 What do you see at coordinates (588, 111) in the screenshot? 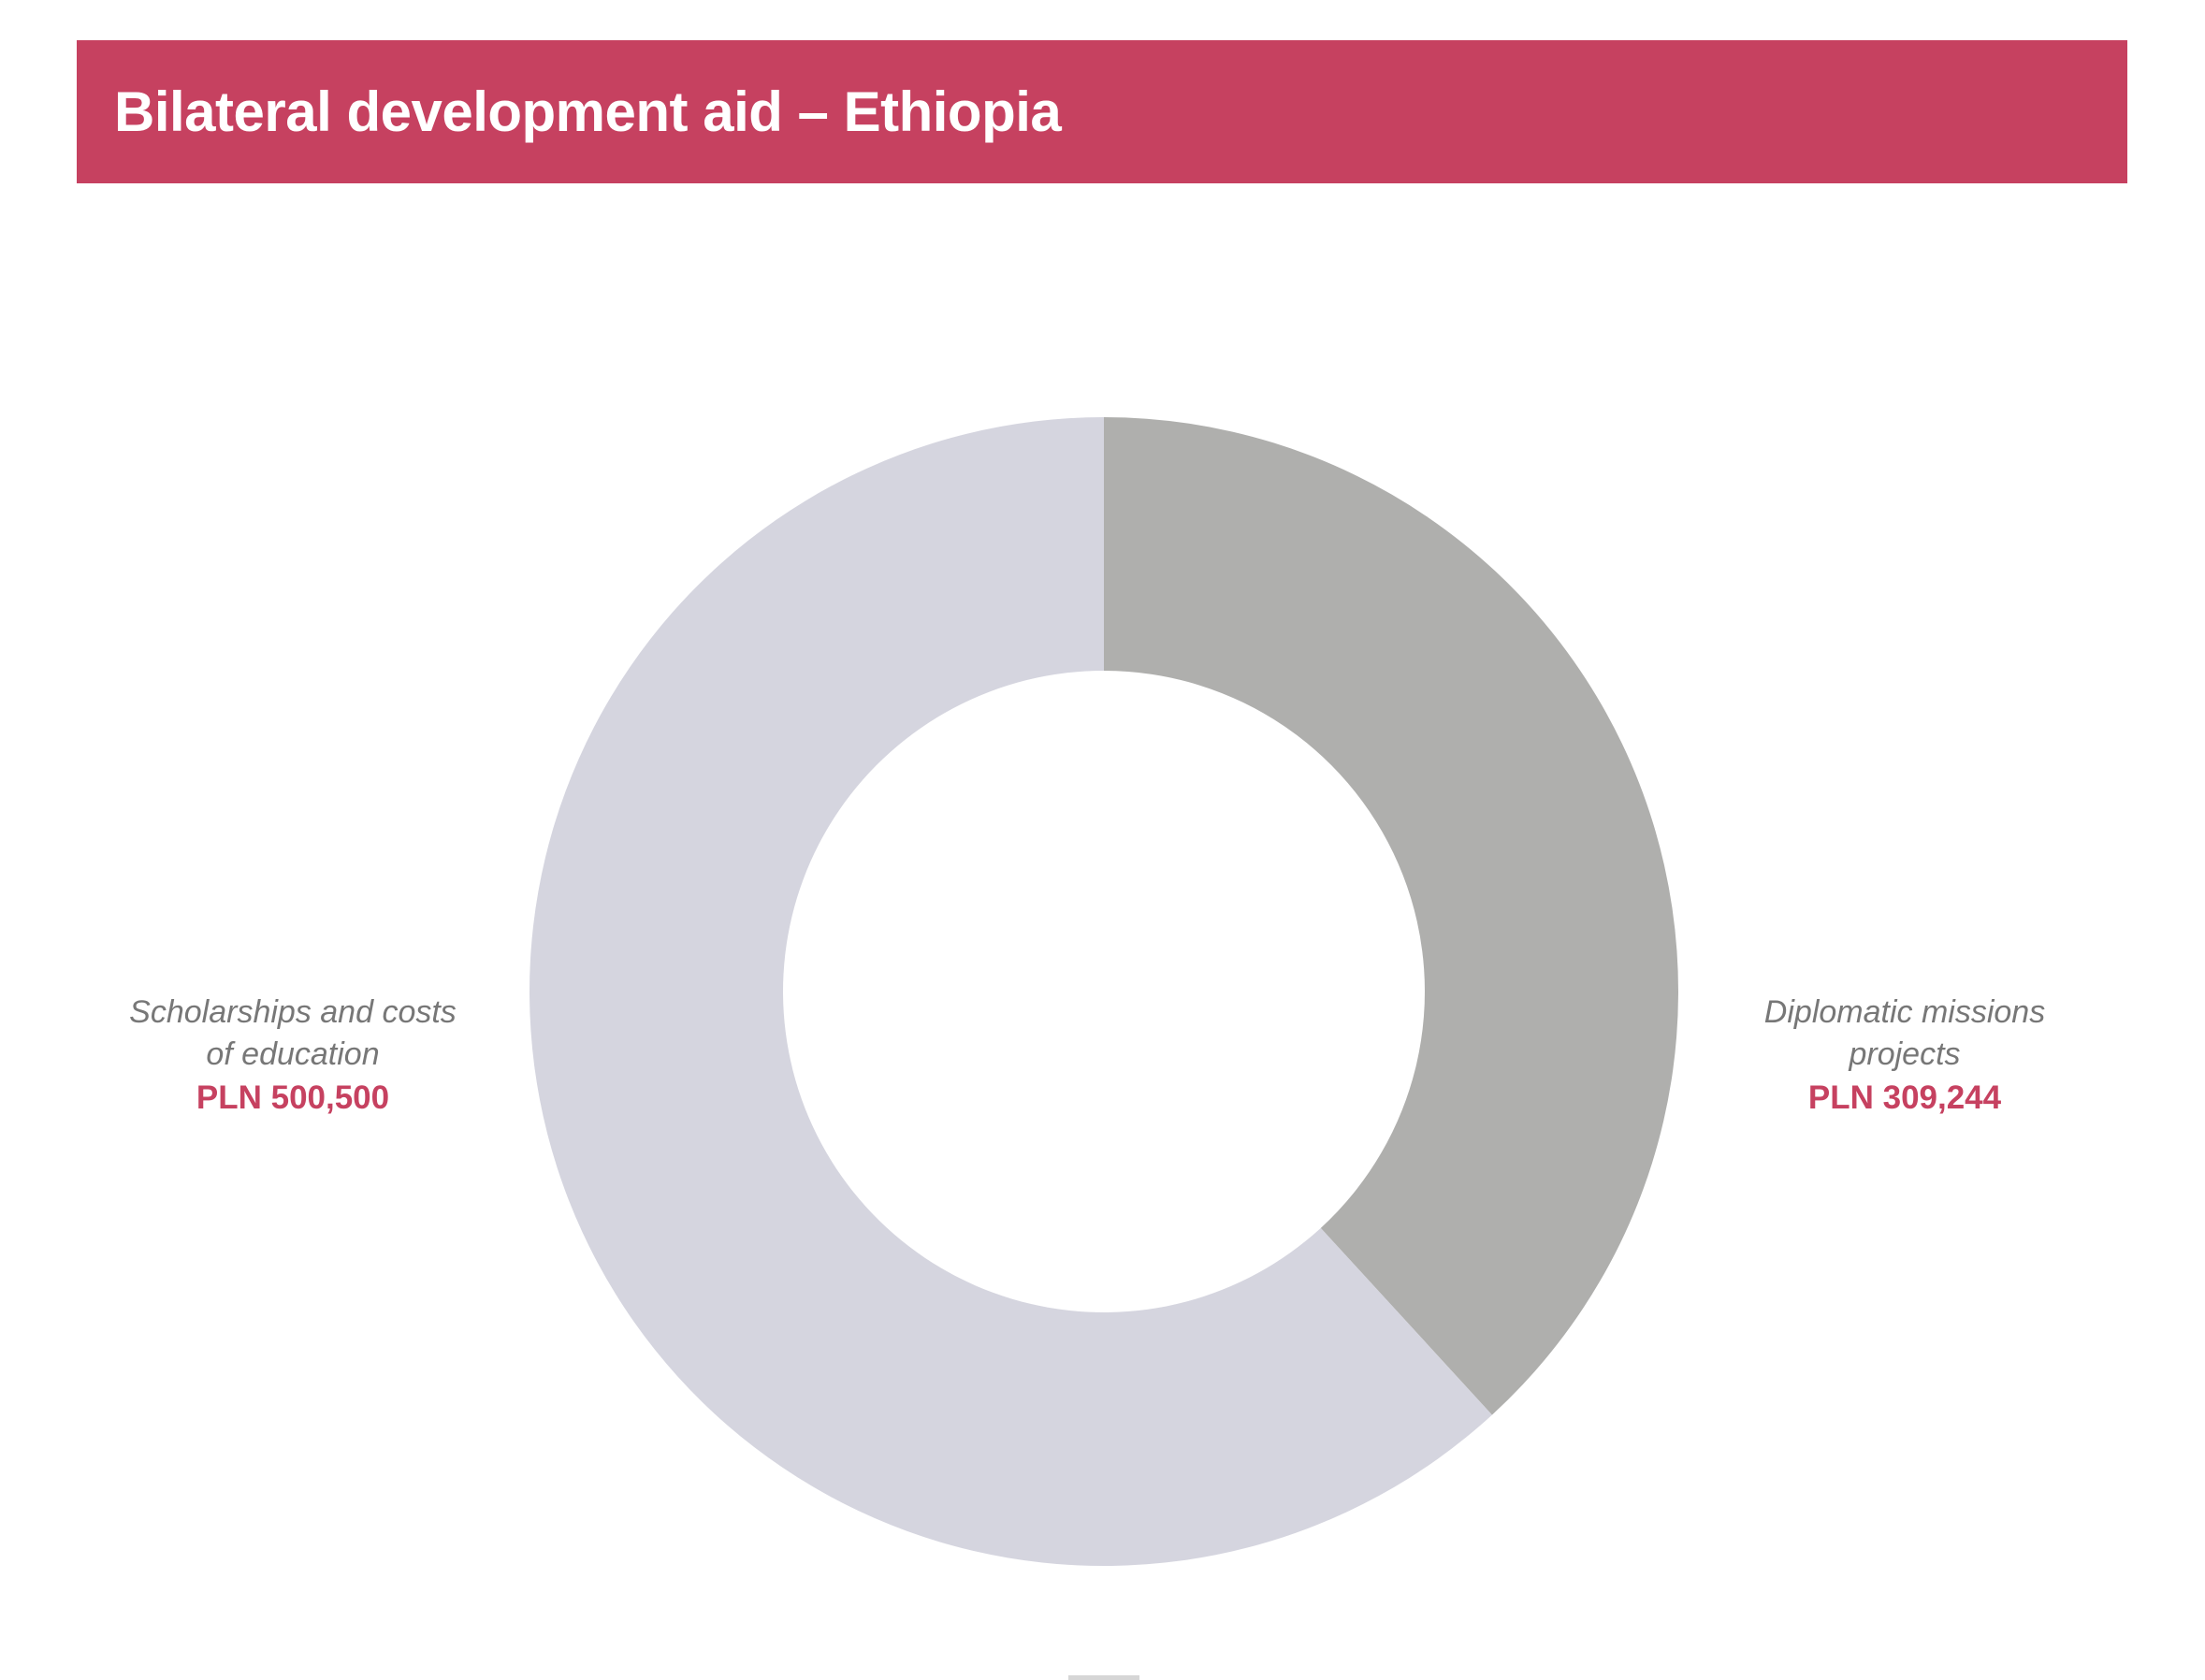
I see `chart-title: Bilateral development aid – Ethiopia` at bounding box center [588, 111].